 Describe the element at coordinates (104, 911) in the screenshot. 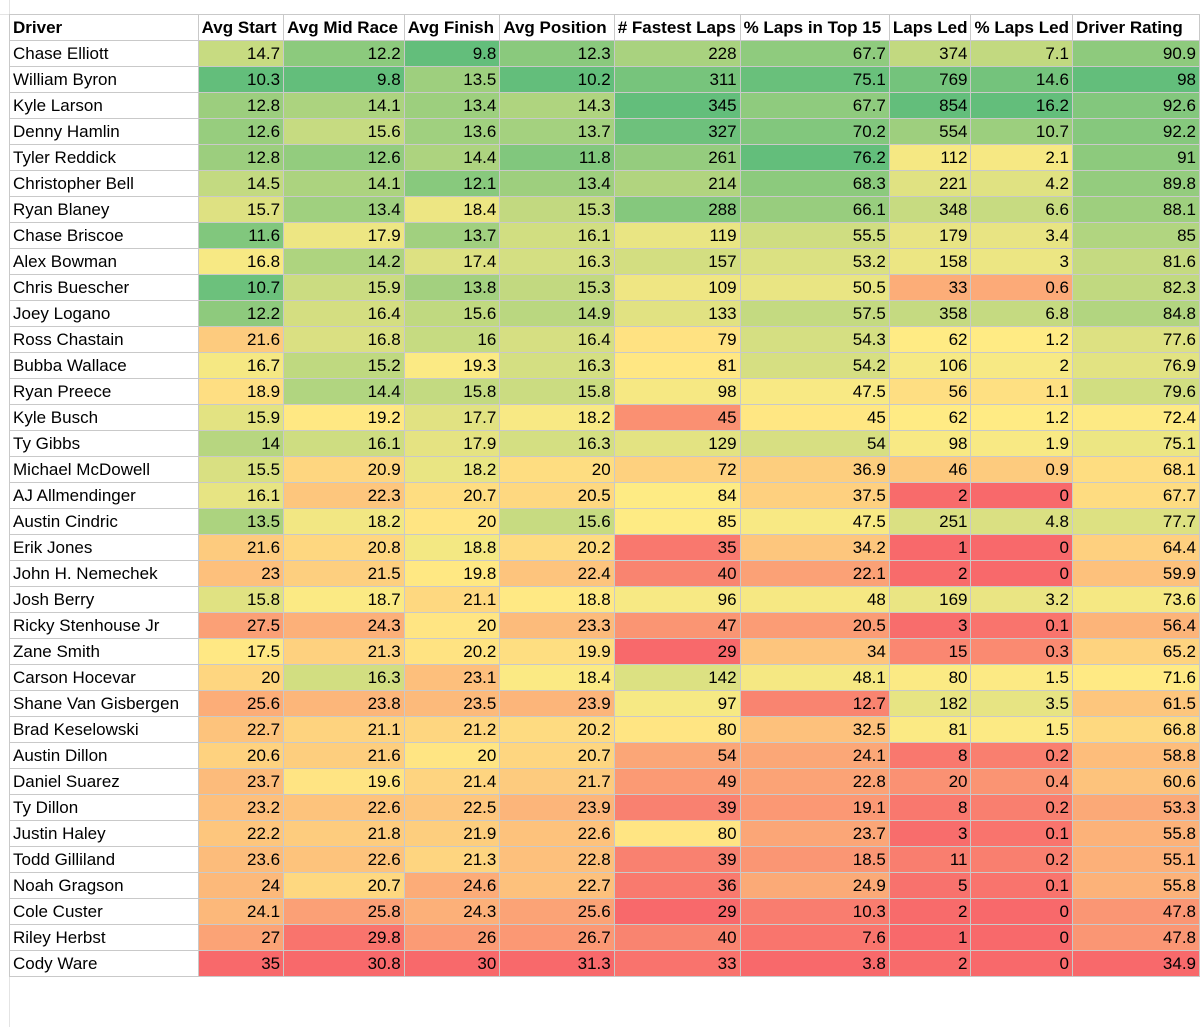

I see `driver-cell: Cole Custer` at that location.